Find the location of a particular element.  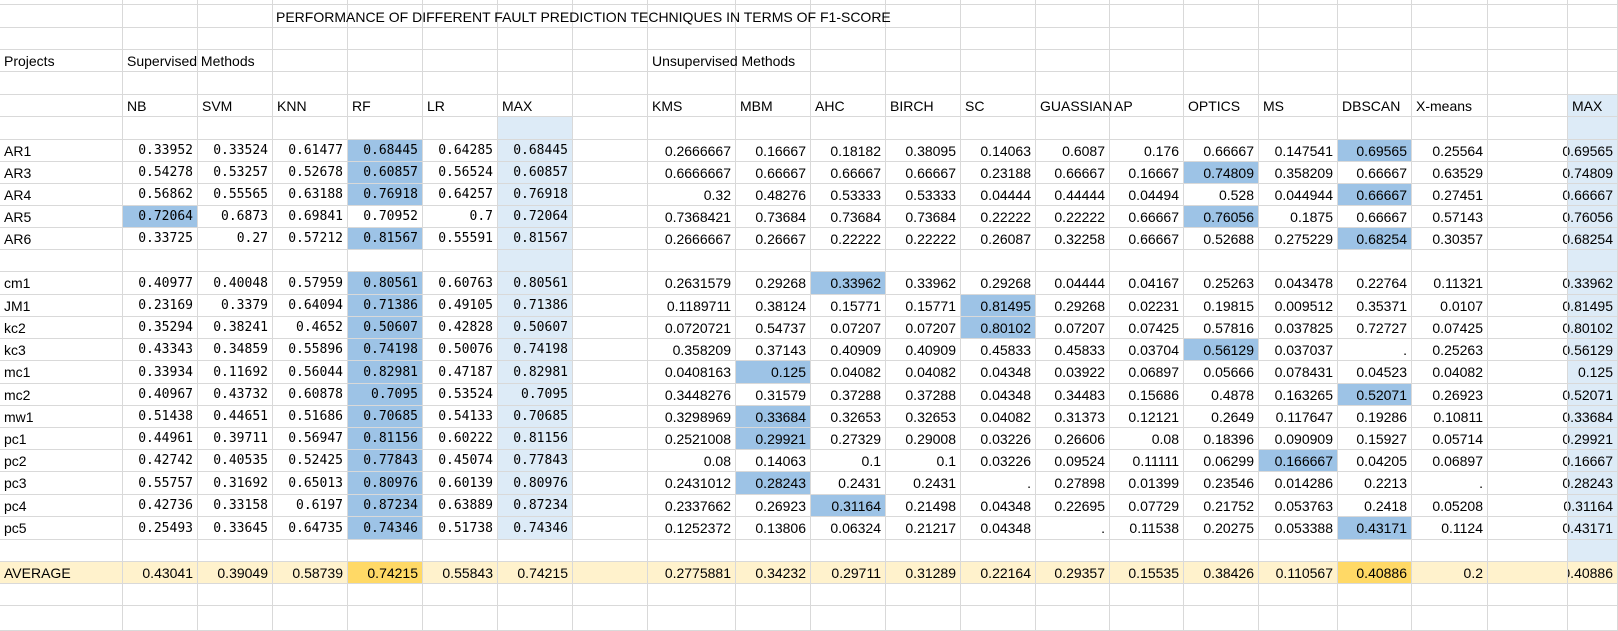

unsupervised-value-cell: 0.06897 is located at coordinates (1450, 461).